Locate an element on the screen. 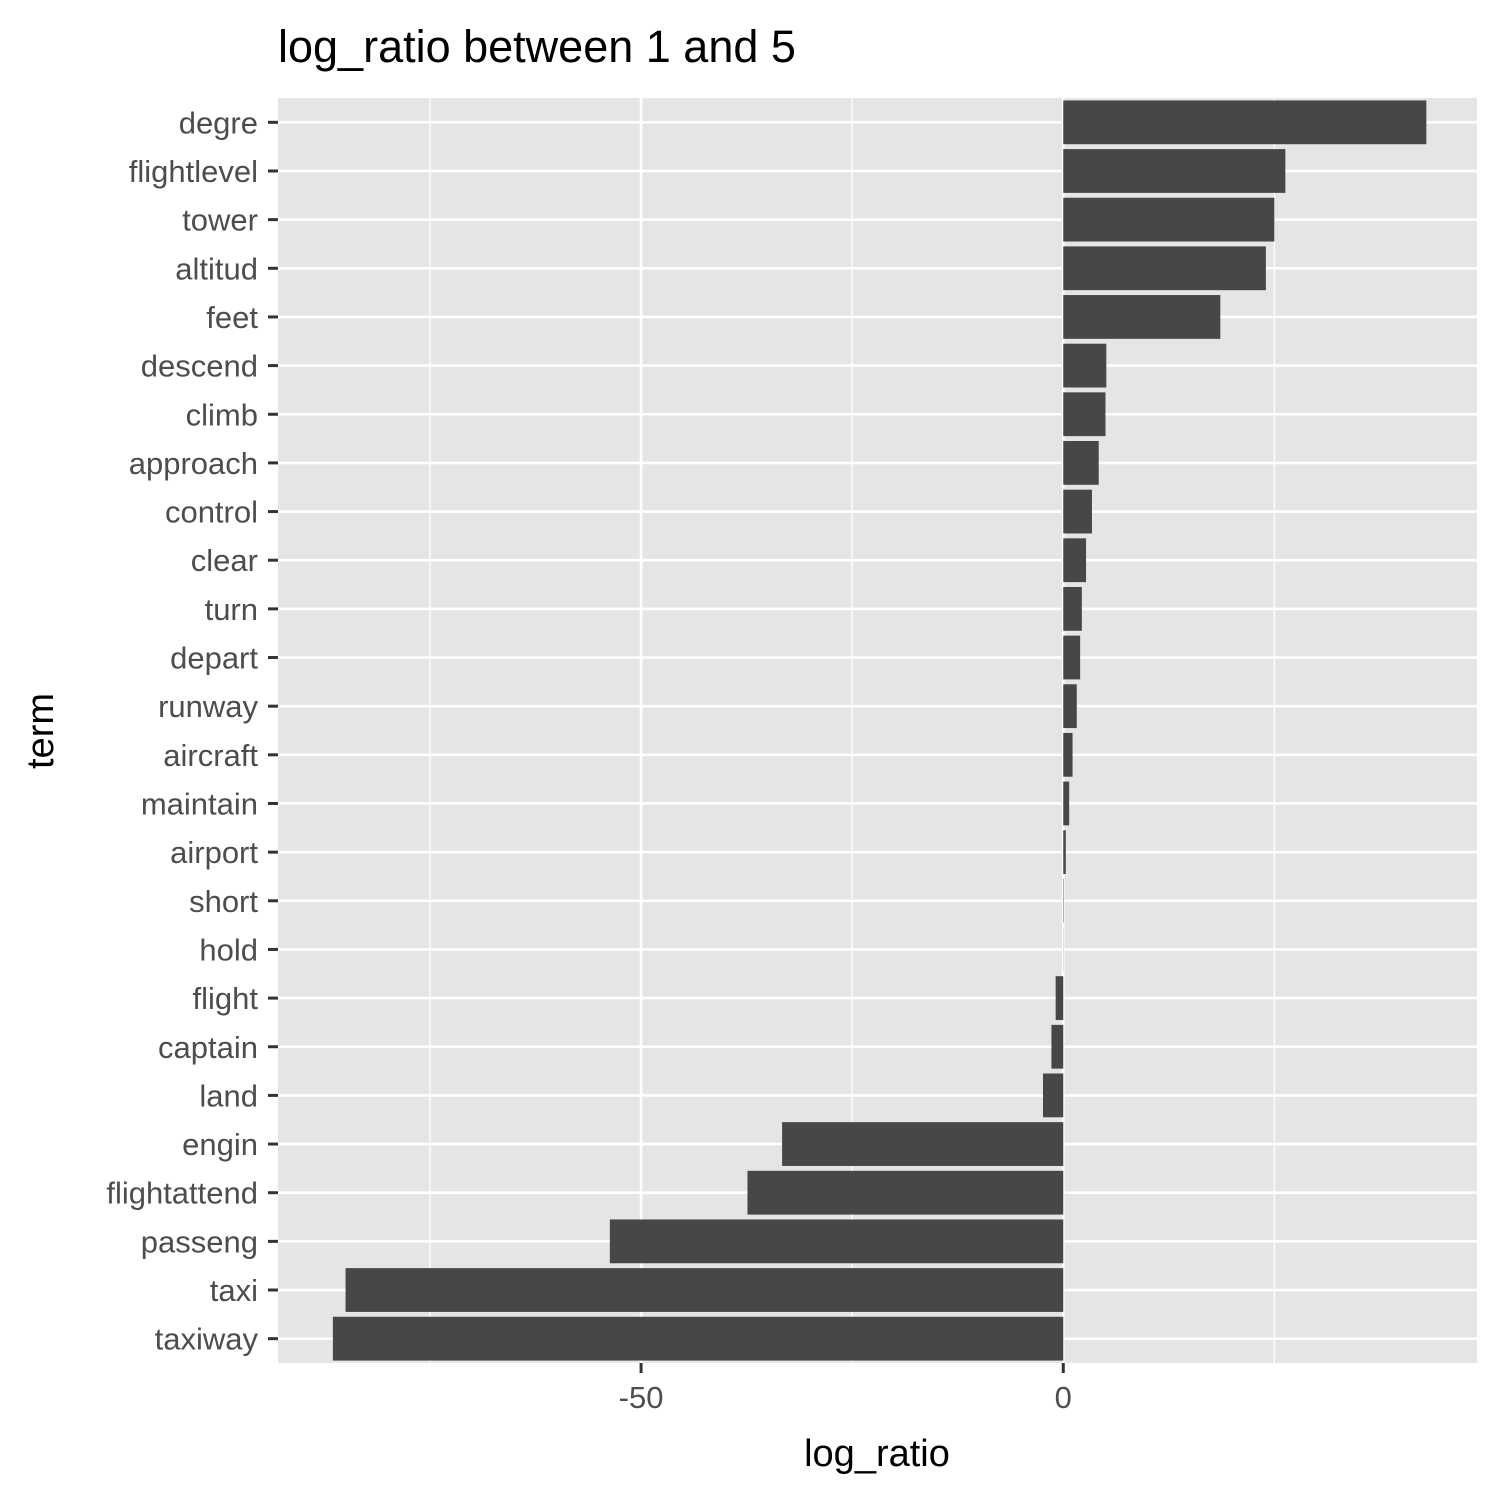 The height and width of the screenshot is (1500, 1500). y-tick-label: maintain is located at coordinates (199, 803).